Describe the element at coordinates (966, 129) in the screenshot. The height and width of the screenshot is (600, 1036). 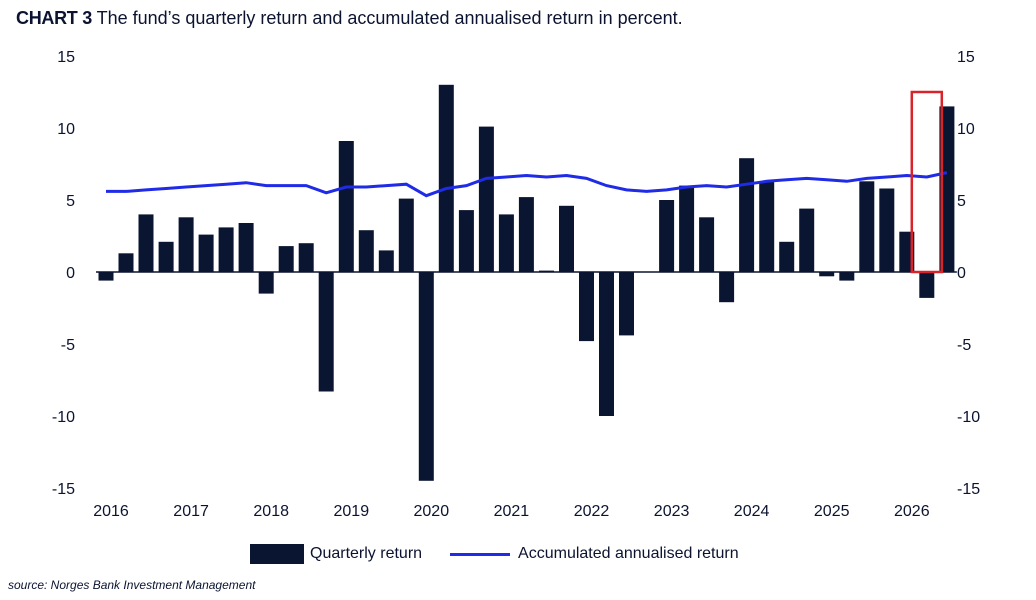
I see `y-tick-right-1: 10` at that location.